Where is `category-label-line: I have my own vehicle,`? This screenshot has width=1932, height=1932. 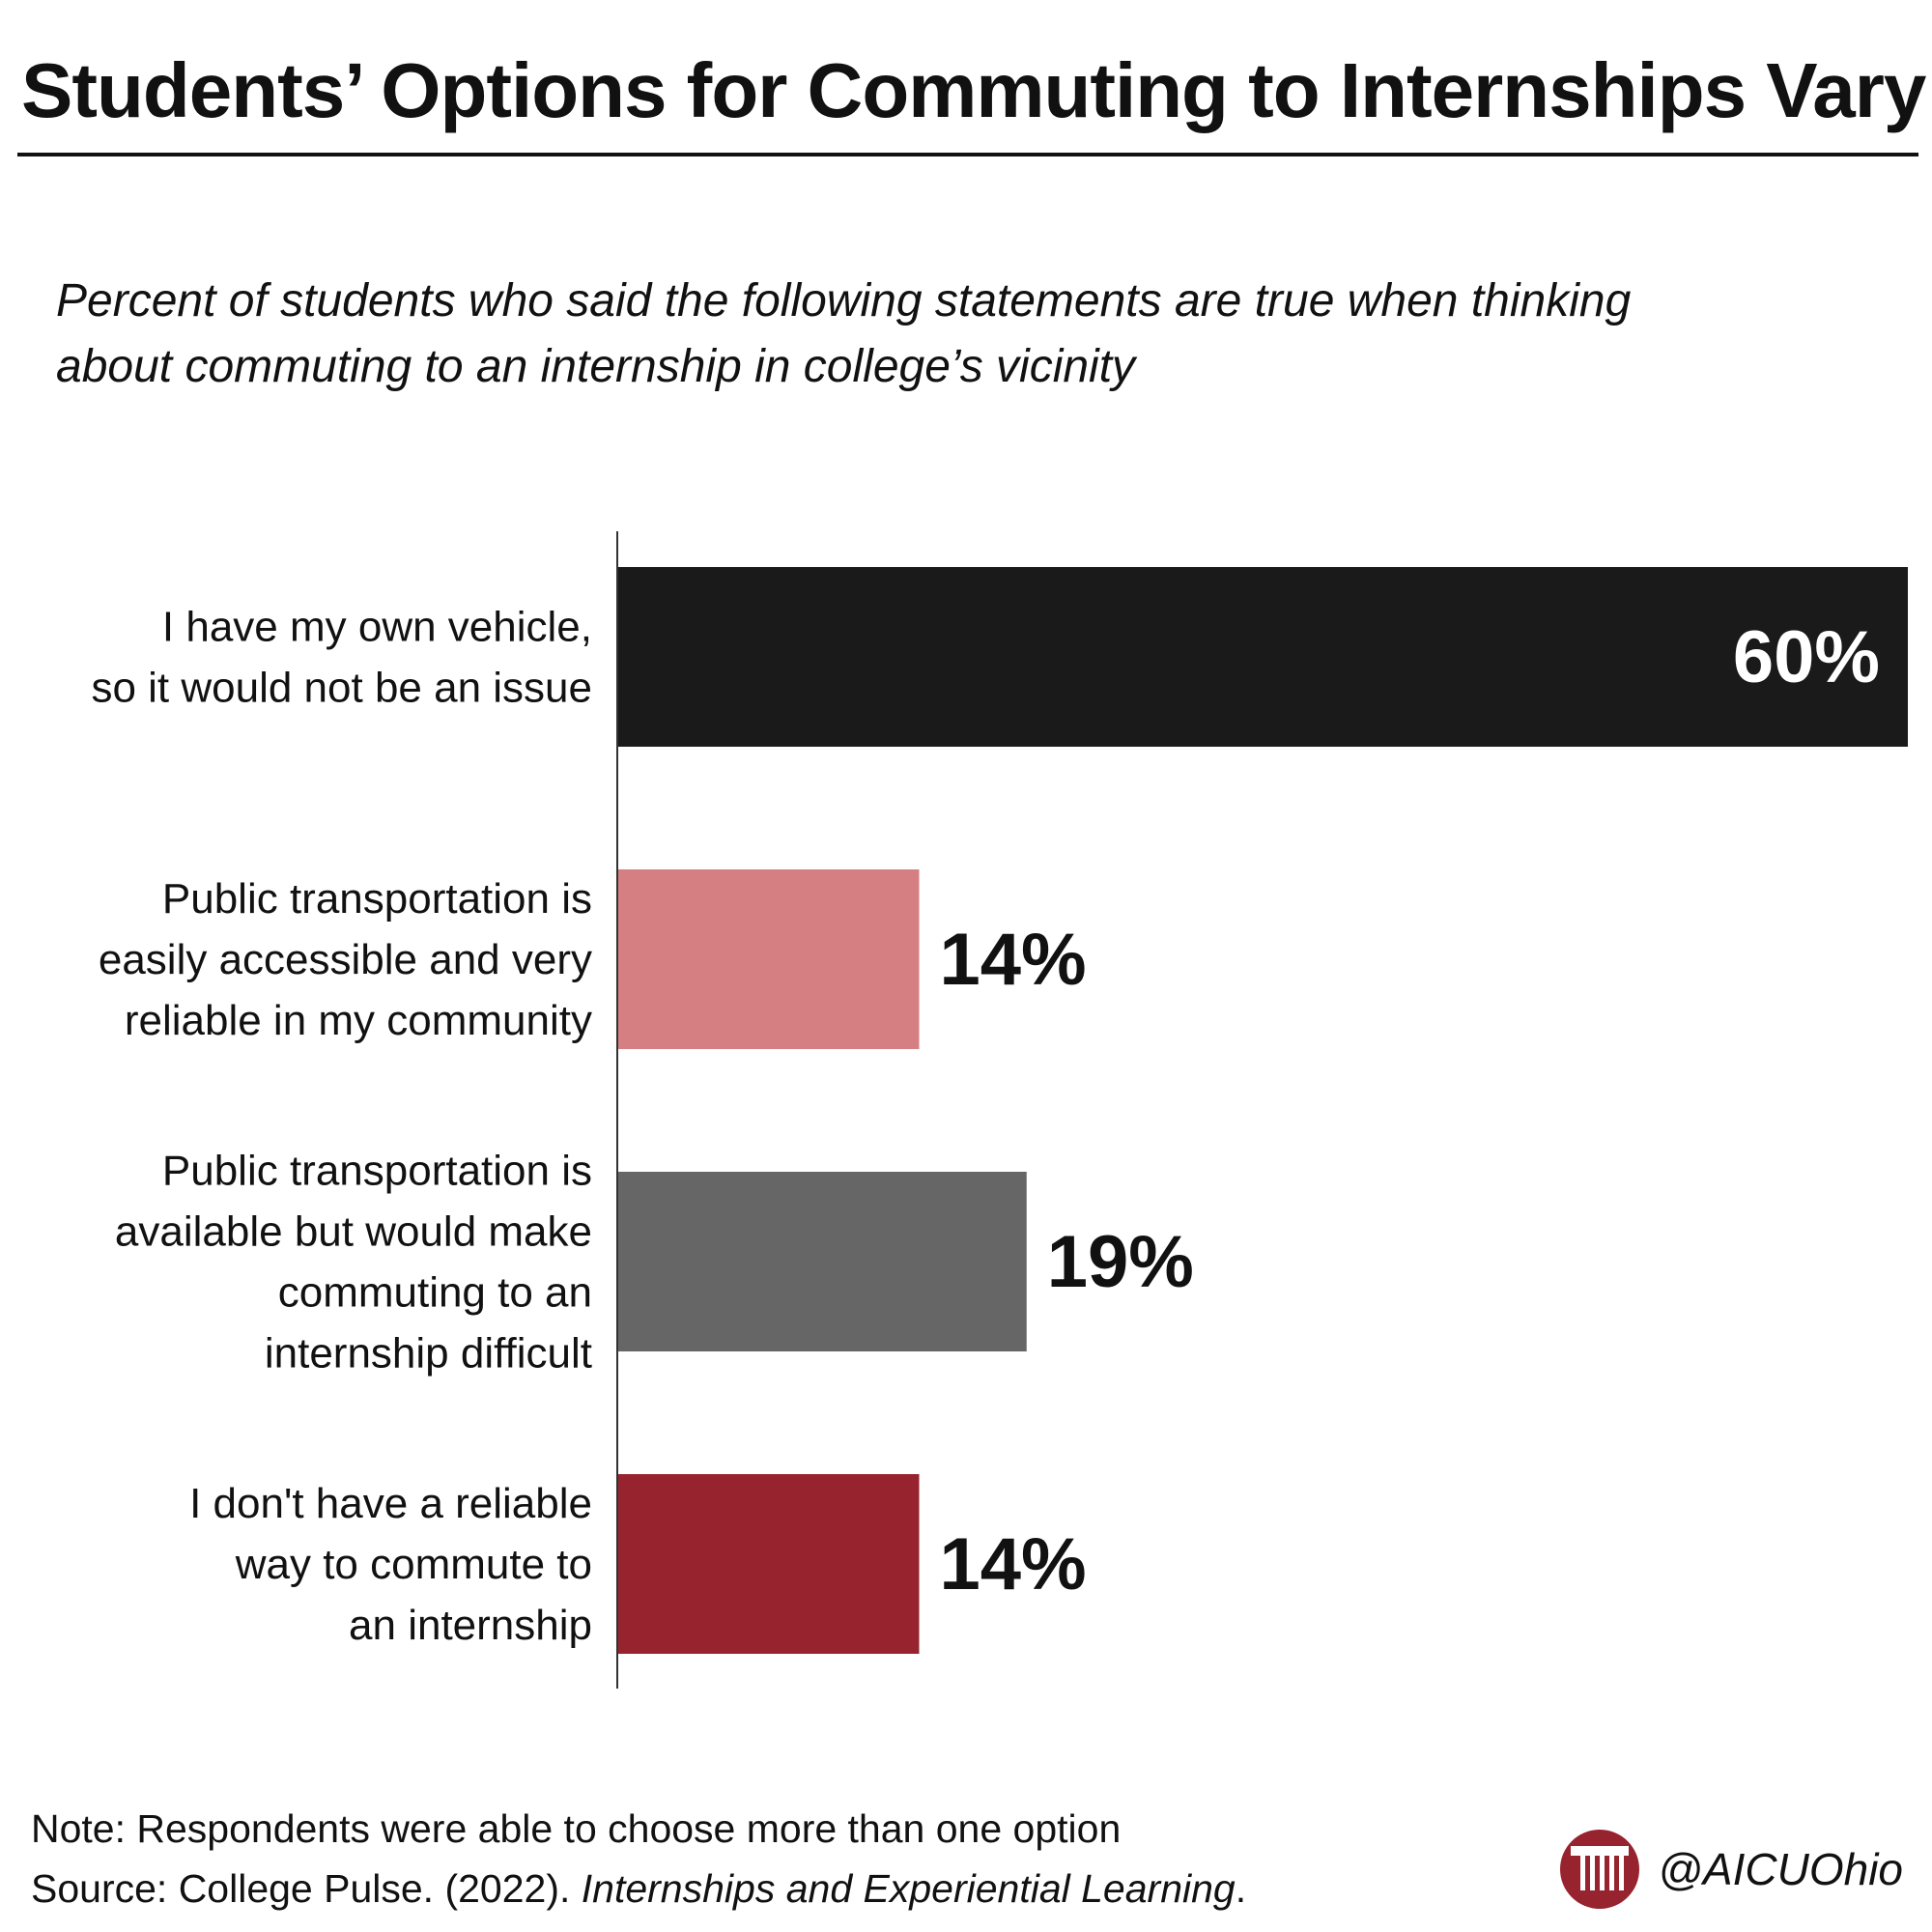
category-label-line: I have my own vehicle, is located at coordinates (377, 627).